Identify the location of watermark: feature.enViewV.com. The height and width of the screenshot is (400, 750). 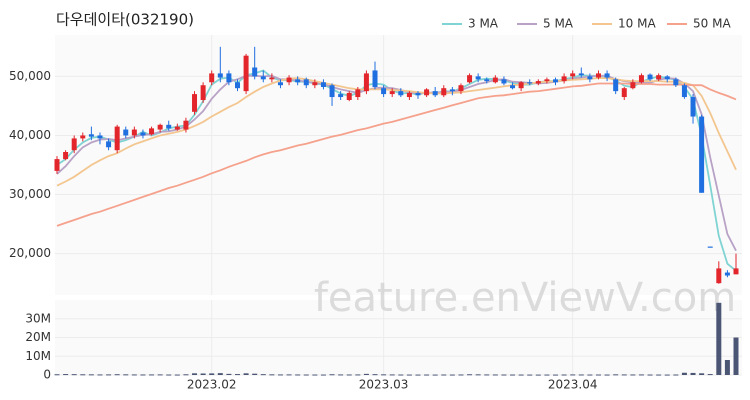
(525, 298).